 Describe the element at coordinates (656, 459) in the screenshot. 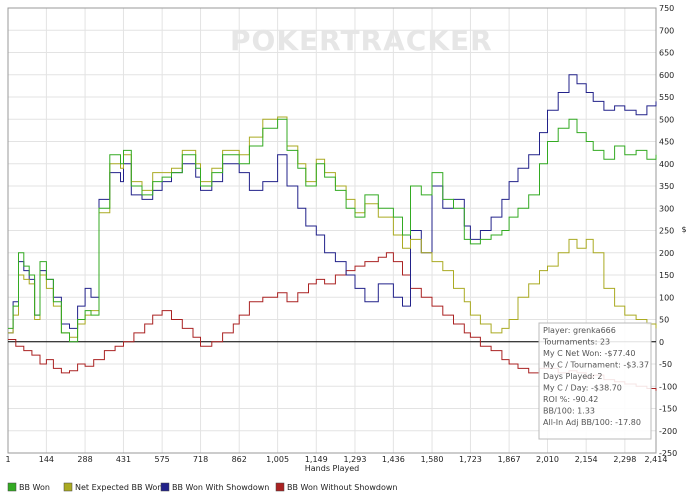

I see `x-tick-label: 2,414` at that location.